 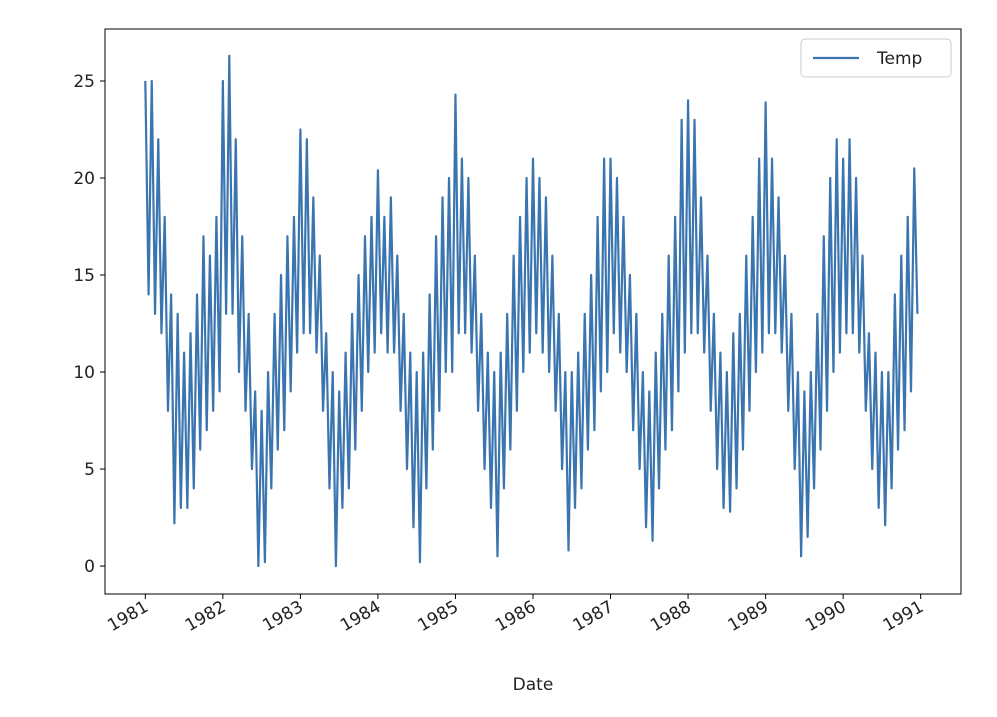 What do you see at coordinates (89, 567) in the screenshot?
I see `y-tick-label: 0` at bounding box center [89, 567].